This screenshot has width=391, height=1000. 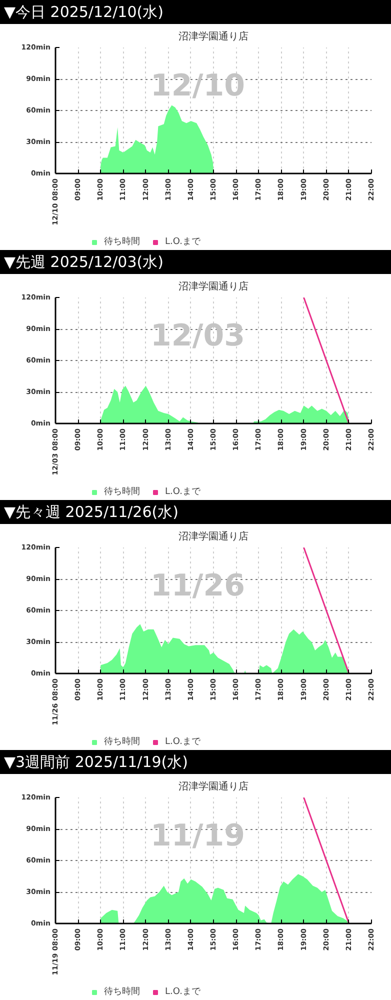 What do you see at coordinates (91, 512) in the screenshot?
I see `chart-title: ▼先々週 2025/11/26(水)` at bounding box center [91, 512].